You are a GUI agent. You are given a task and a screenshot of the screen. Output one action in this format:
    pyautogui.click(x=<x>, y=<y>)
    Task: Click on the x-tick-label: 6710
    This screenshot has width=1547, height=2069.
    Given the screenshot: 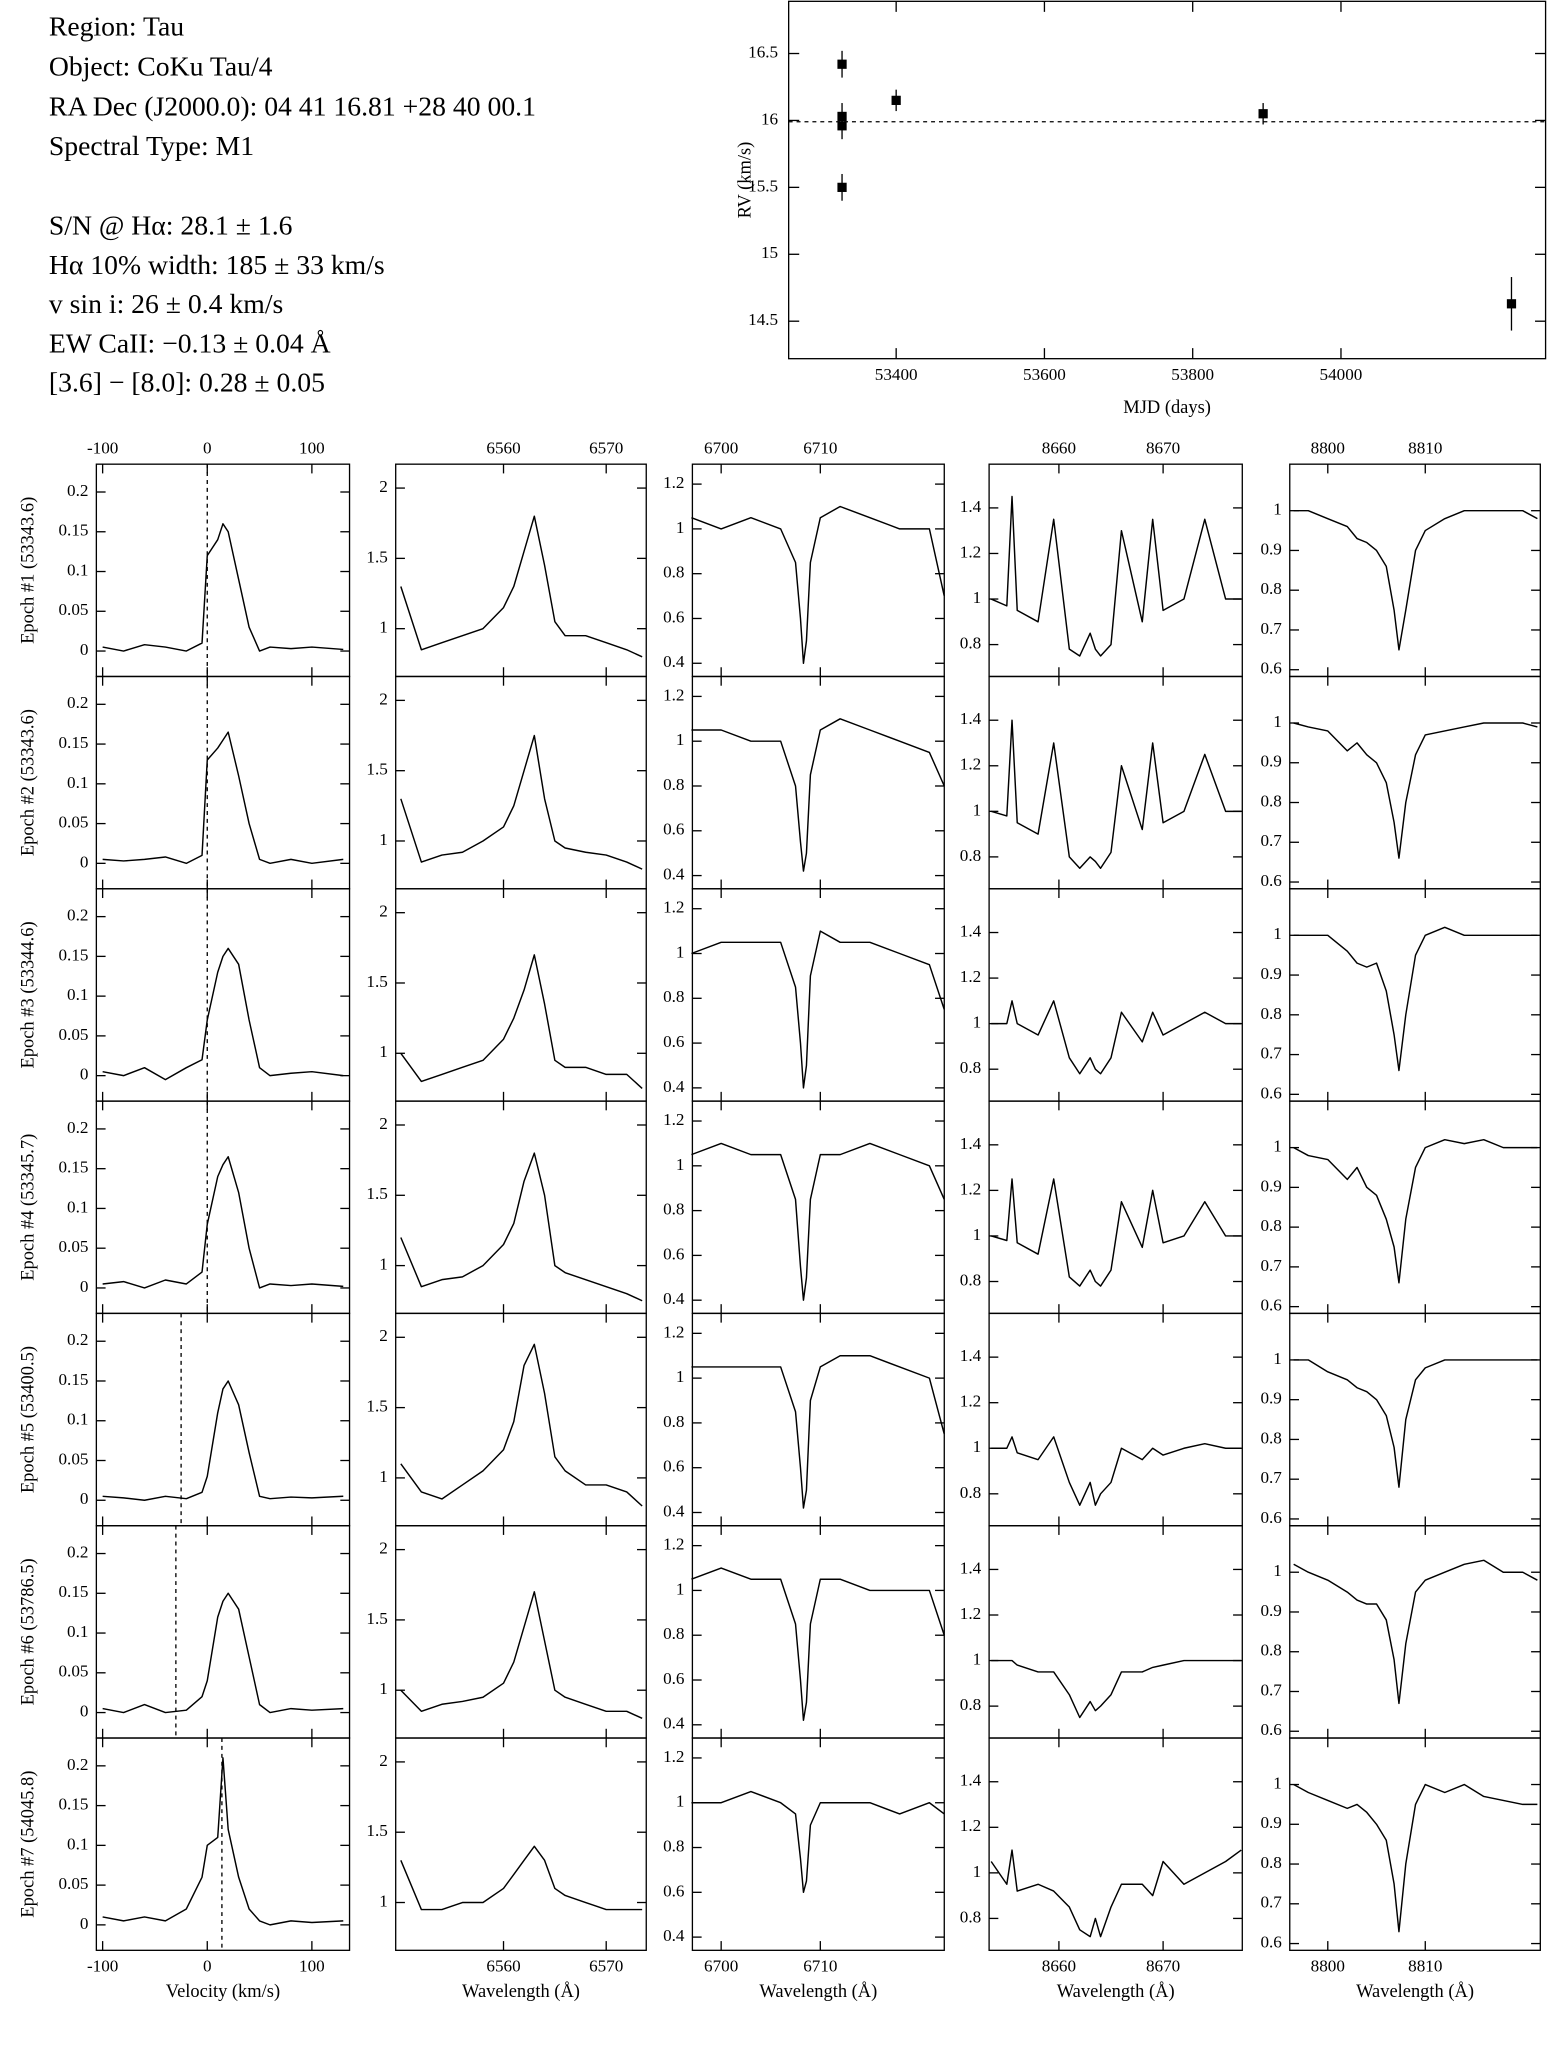 What is the action you would take?
    pyautogui.click(x=820, y=448)
    